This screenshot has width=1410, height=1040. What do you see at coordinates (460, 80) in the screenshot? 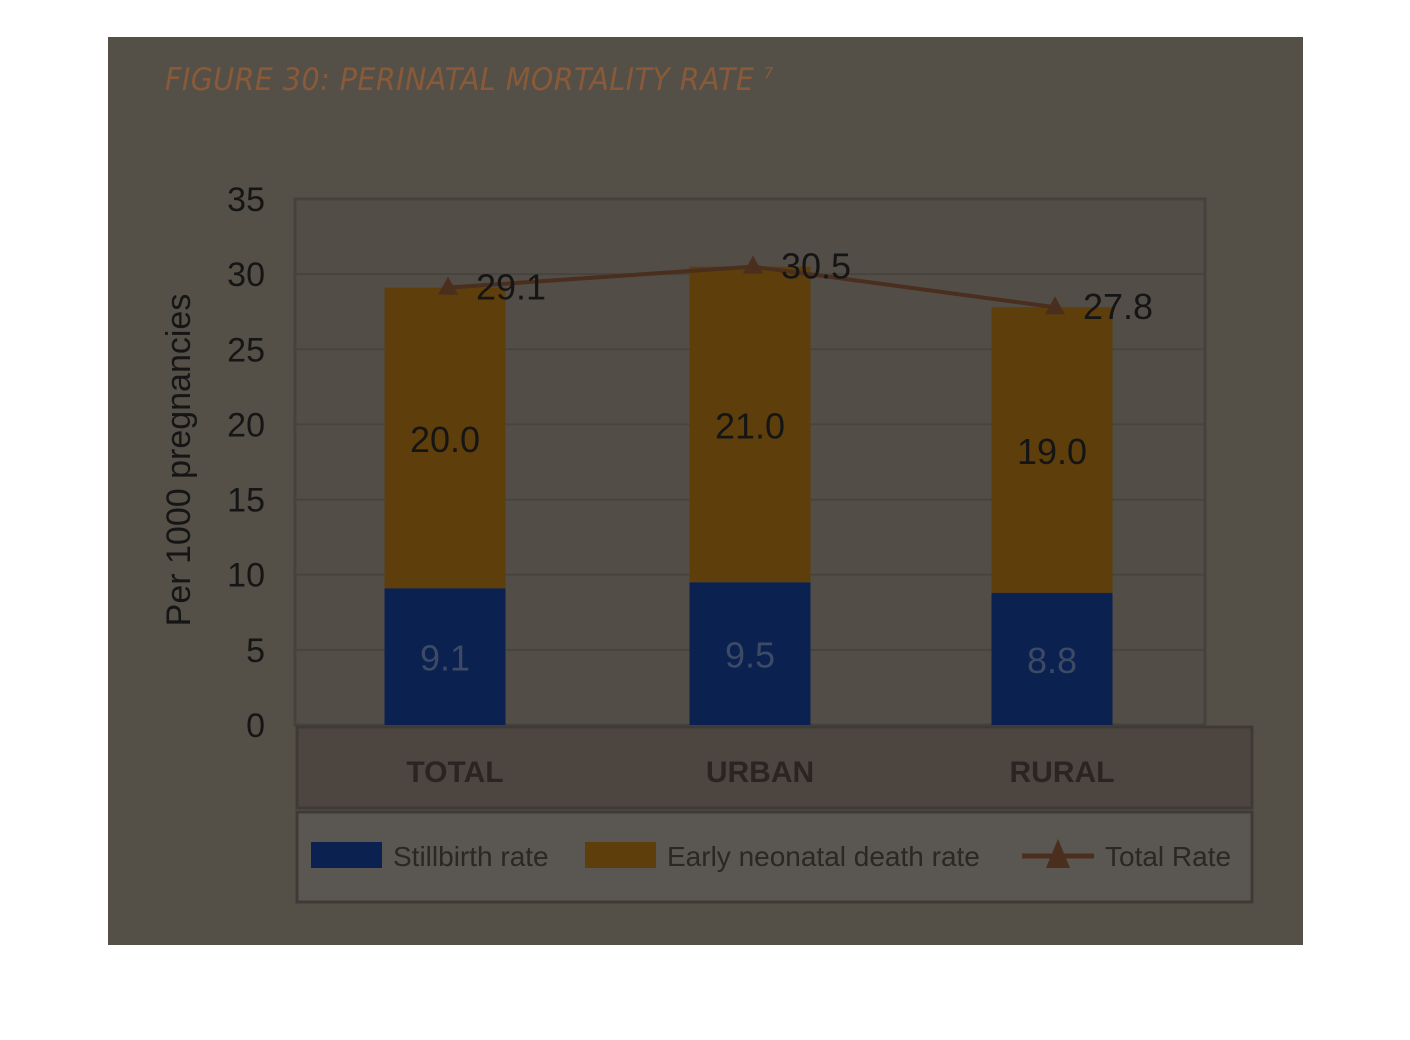
I see `chart-title-text: FIGURE 30: PERINATAL MORTALITY RATE` at bounding box center [460, 80].